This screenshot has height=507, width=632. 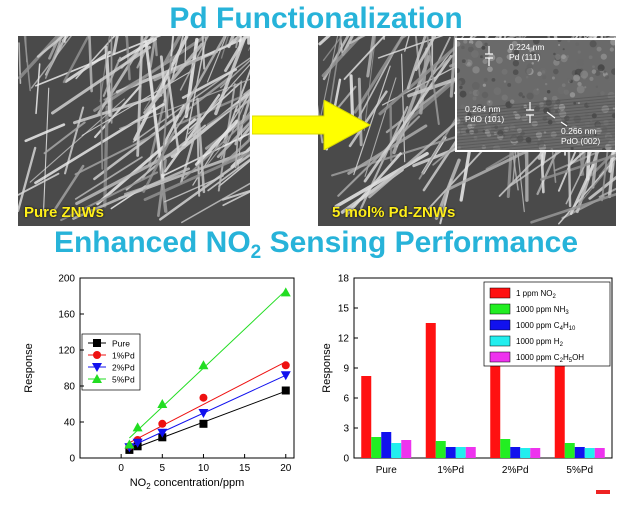 What do you see at coordinates (550, 358) in the screenshot?
I see `legend-label: 1000 ppm C2H5OH` at bounding box center [550, 358].